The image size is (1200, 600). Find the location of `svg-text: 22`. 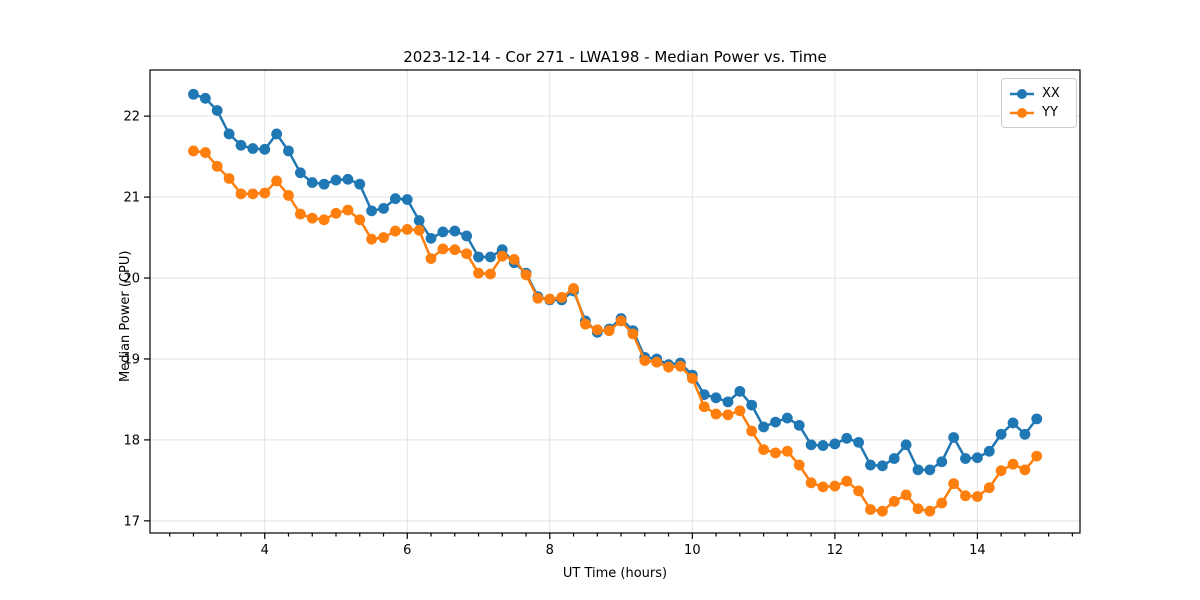

svg-text: 22 is located at coordinates (131, 117).